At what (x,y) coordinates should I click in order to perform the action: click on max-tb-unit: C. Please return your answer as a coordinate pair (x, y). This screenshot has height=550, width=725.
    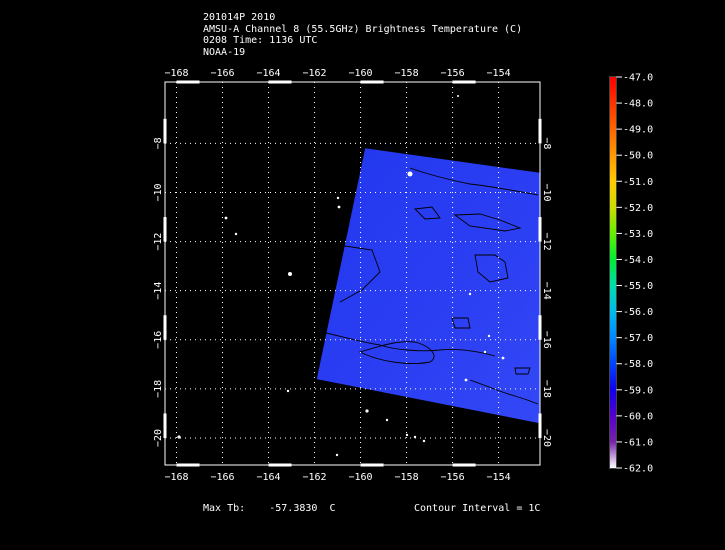
    Looking at the image, I should click on (332, 508).